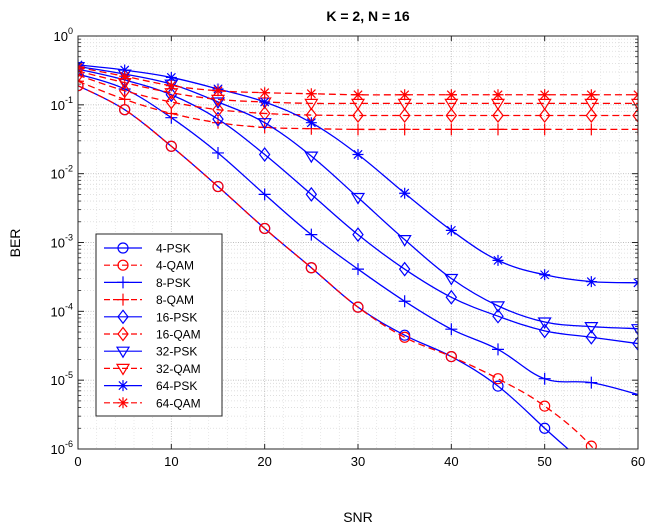 The image size is (657, 528). I want to click on legend-item: 8-PSK, so click(147, 283).